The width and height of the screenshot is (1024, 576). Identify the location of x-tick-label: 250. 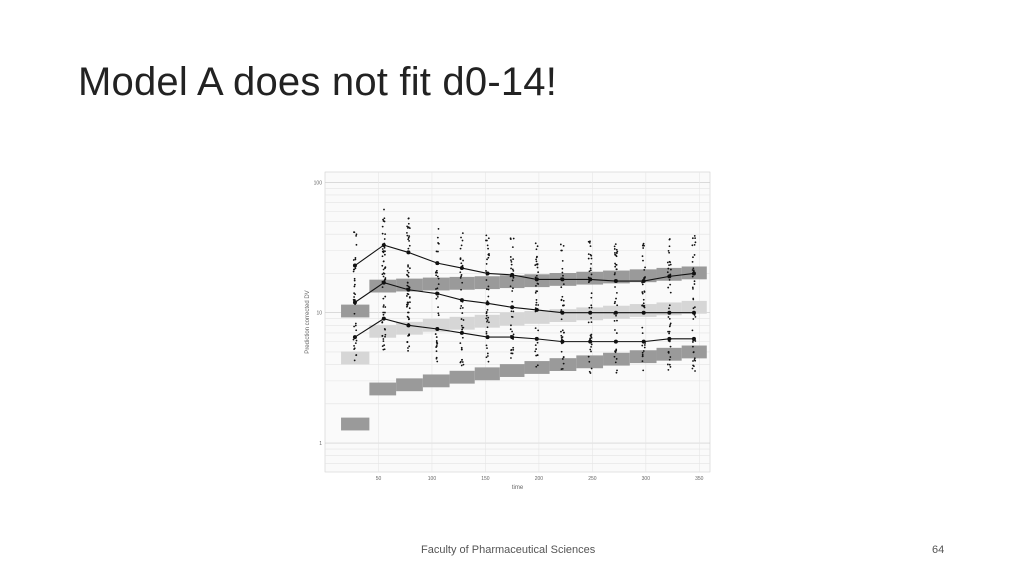
(592, 479).